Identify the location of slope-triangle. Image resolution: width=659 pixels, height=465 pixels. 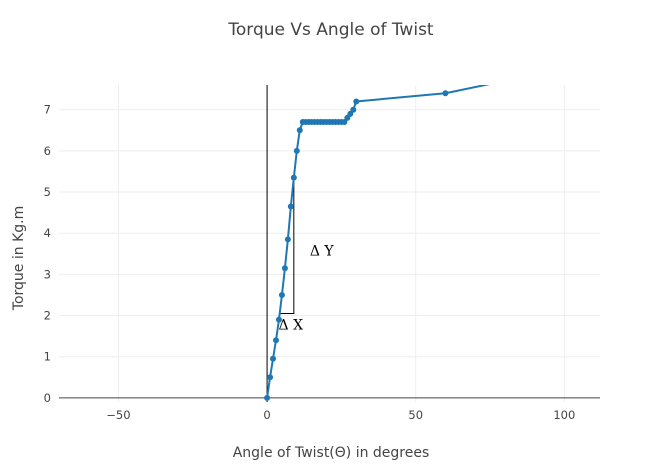
(287, 245).